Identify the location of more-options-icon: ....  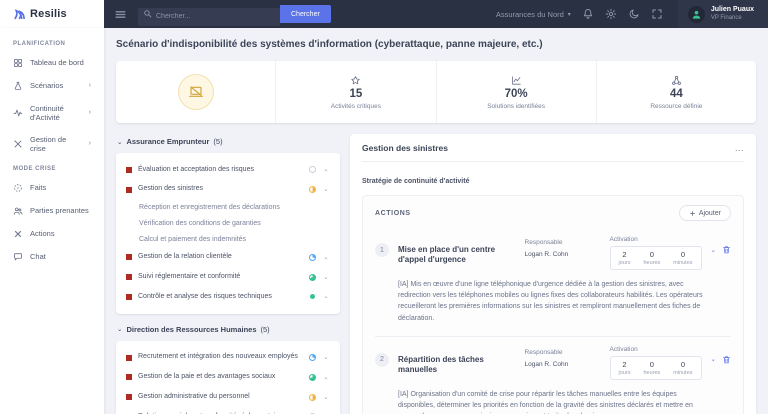
(739, 148).